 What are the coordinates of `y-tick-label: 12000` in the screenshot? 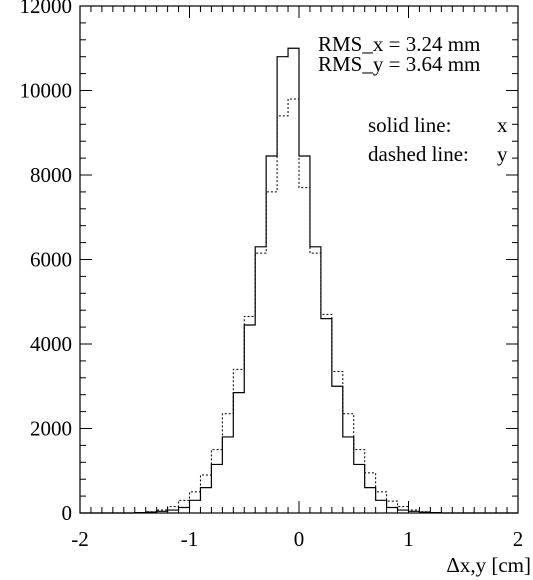 It's located at (46, 9).